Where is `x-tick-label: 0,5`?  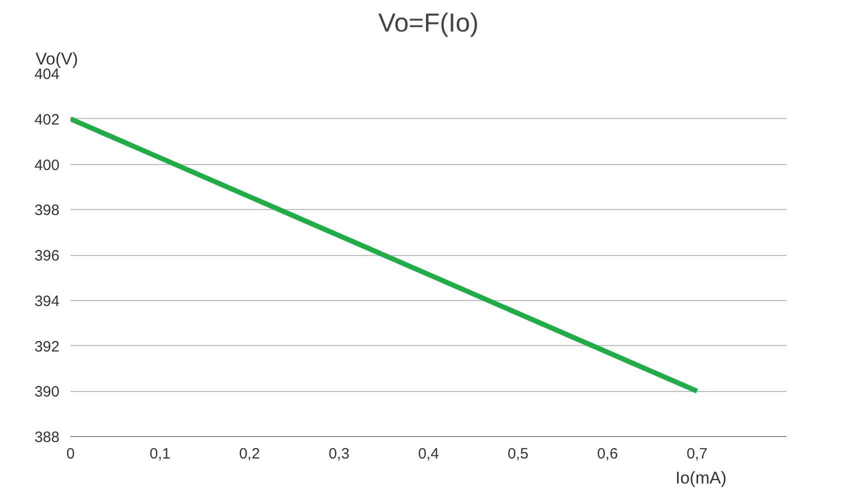
x-tick-label: 0,5 is located at coordinates (518, 454).